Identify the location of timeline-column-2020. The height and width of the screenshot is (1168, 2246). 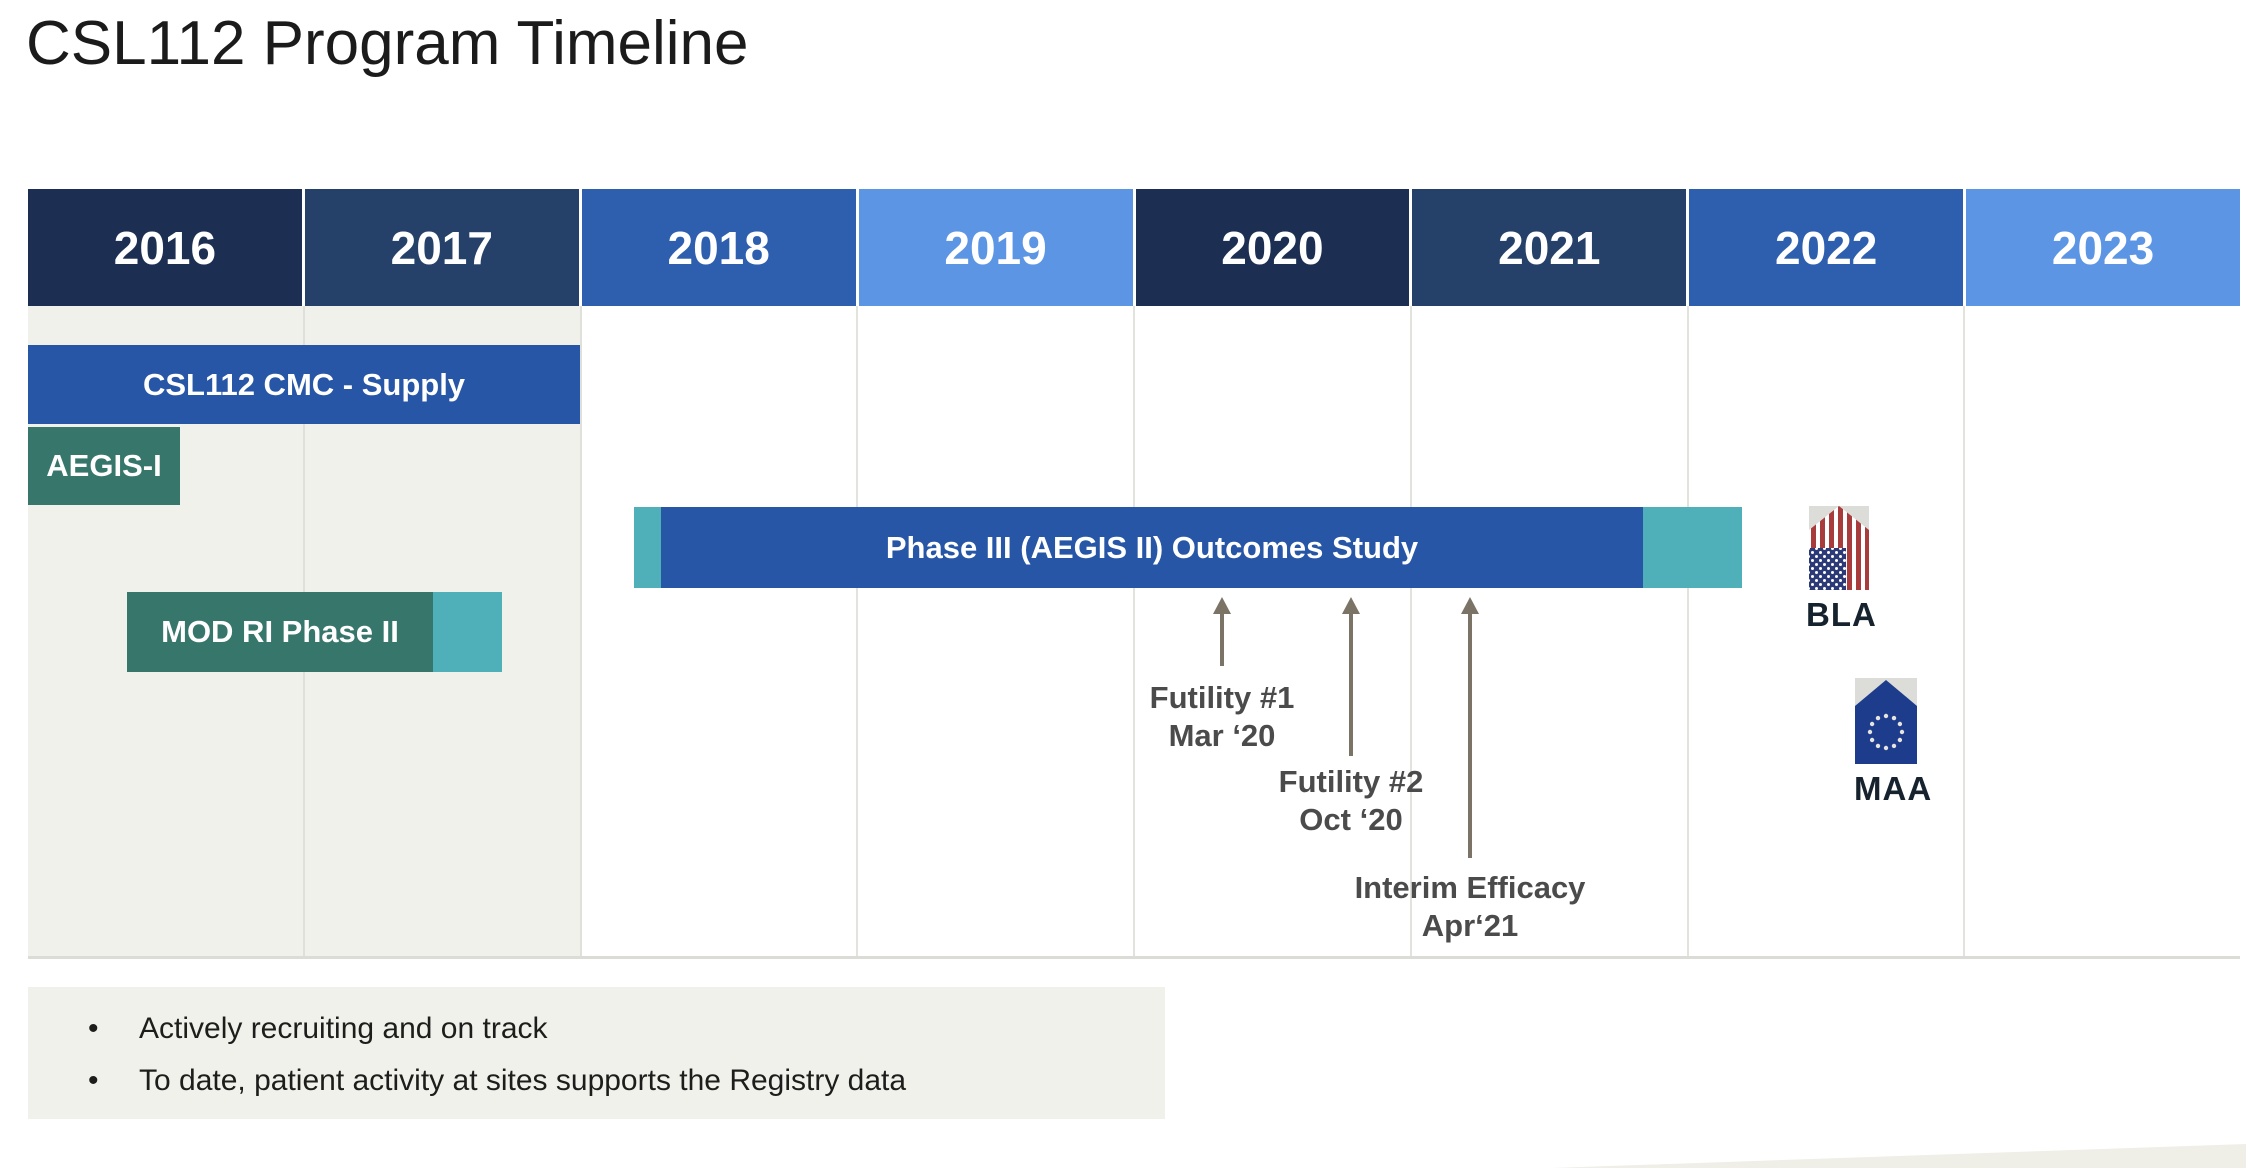
(1273, 631).